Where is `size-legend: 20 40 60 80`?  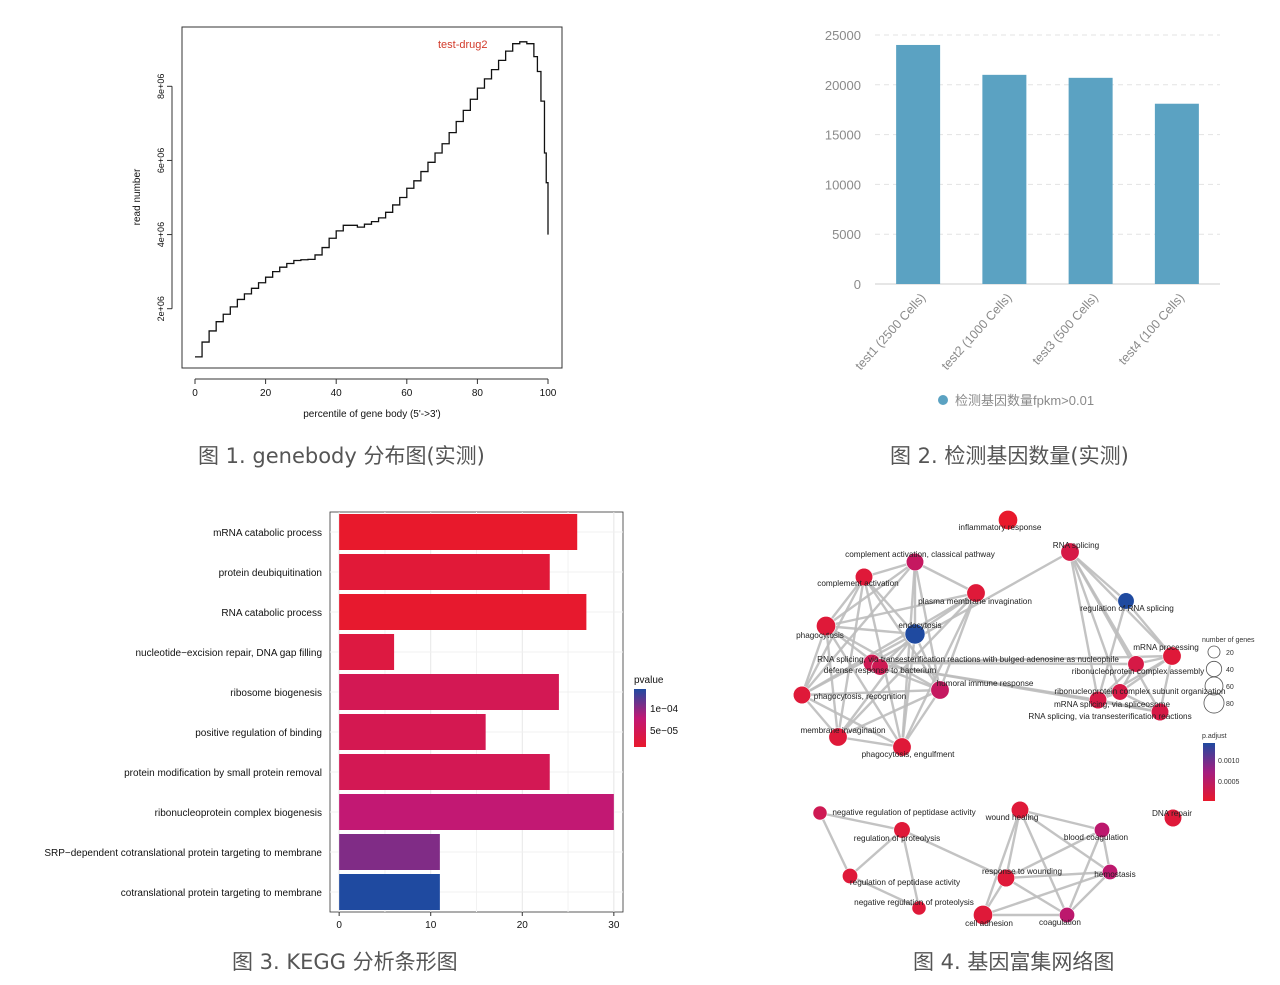 size-legend: 20 40 60 80 is located at coordinates (1218, 679).